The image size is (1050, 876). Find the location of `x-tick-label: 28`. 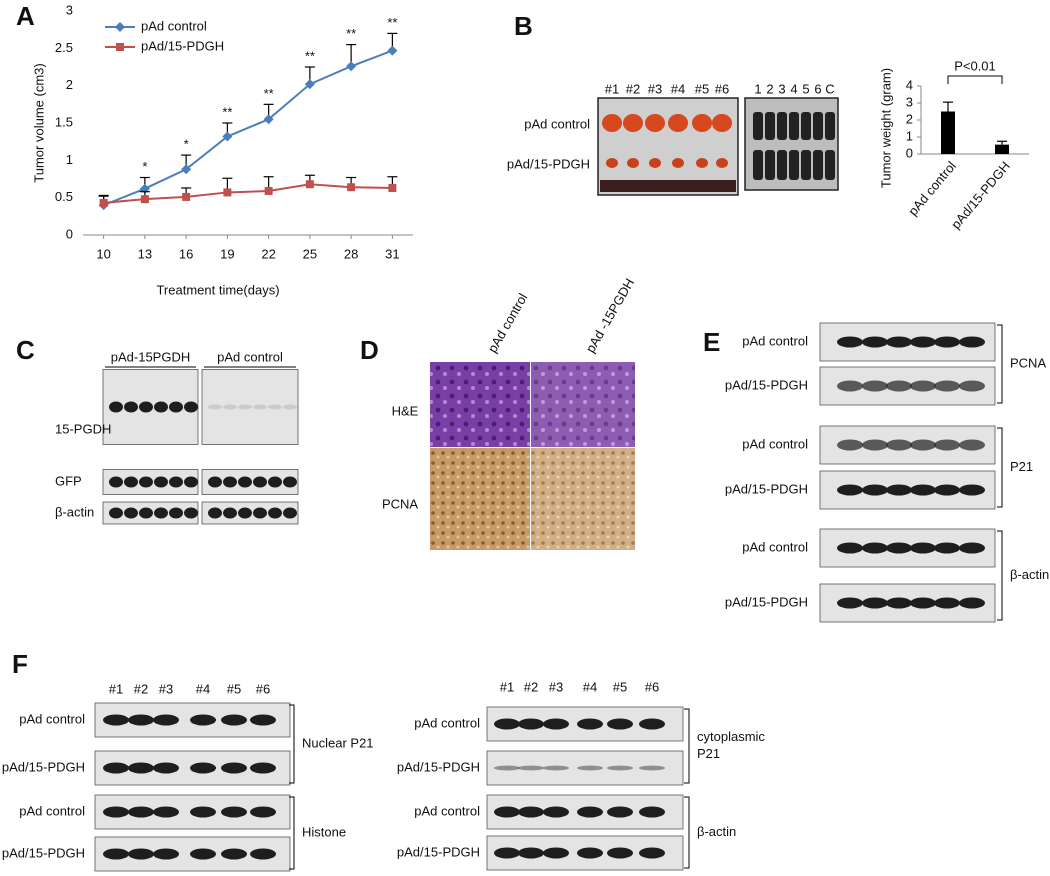

x-tick-label: 28 is located at coordinates (351, 253).